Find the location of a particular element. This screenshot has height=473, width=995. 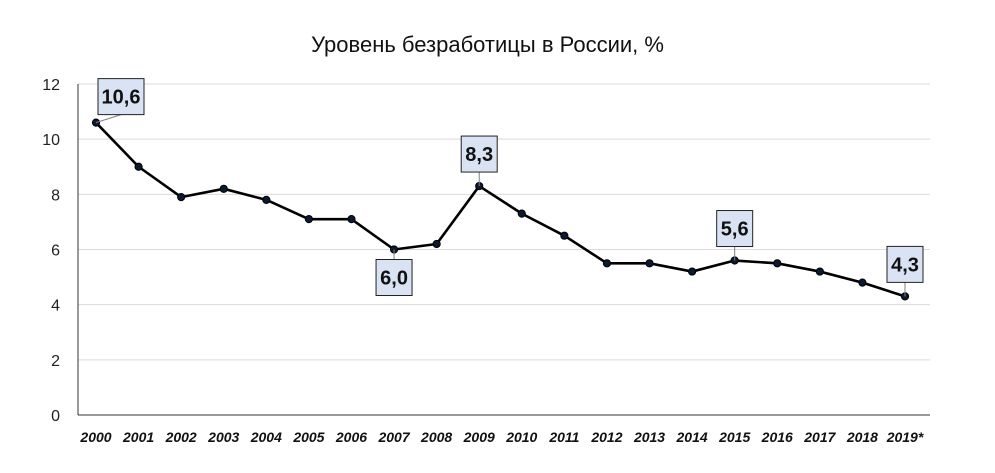

x-tick-label: 2001 is located at coordinates (138, 437).